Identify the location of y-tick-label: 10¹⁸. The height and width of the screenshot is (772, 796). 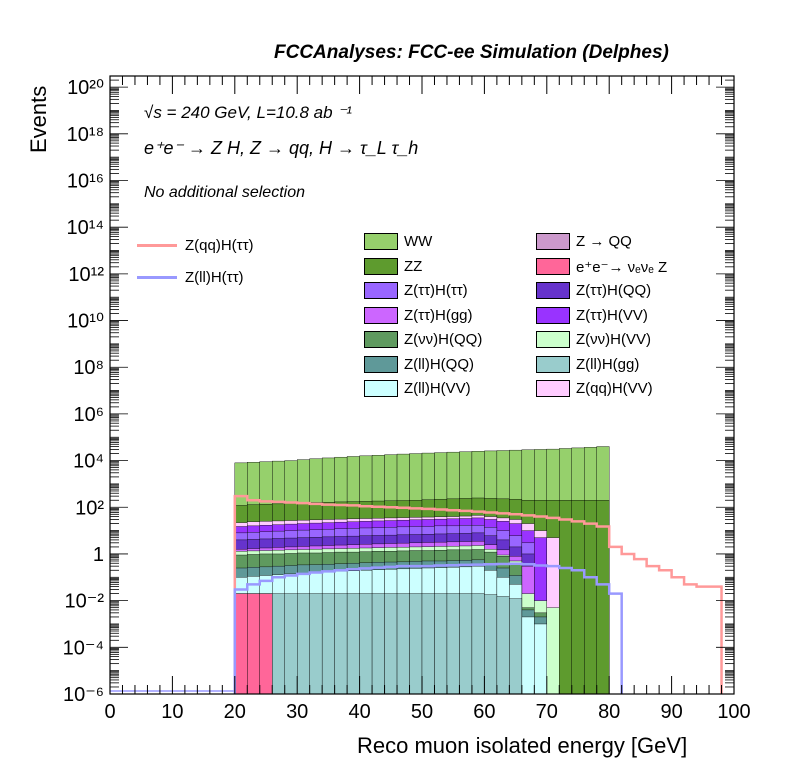
(85, 135).